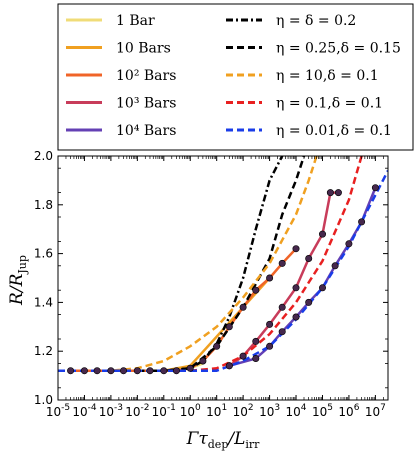 Image resolution: width=415 pixels, height=453 pixels. I want to click on x-axis-label: Γτdep/Lirr, so click(223, 440).